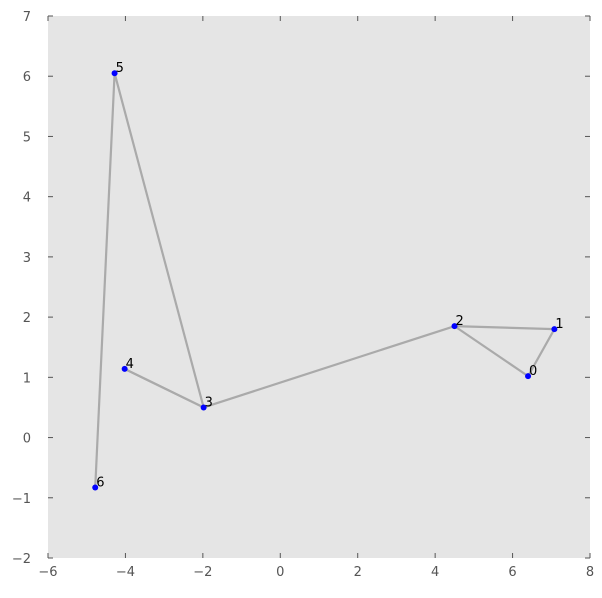  Describe the element at coordinates (460, 321) in the screenshot. I see `point-label: 2` at that location.